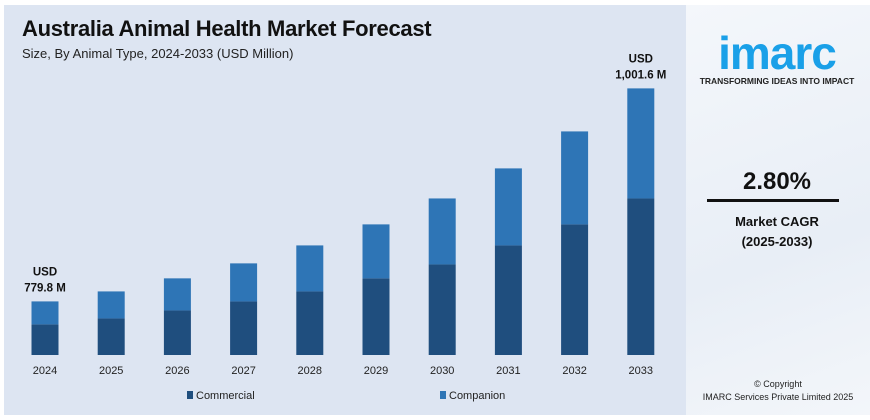  What do you see at coordinates (45, 339) in the screenshot?
I see `bar-commercial-2024` at bounding box center [45, 339].